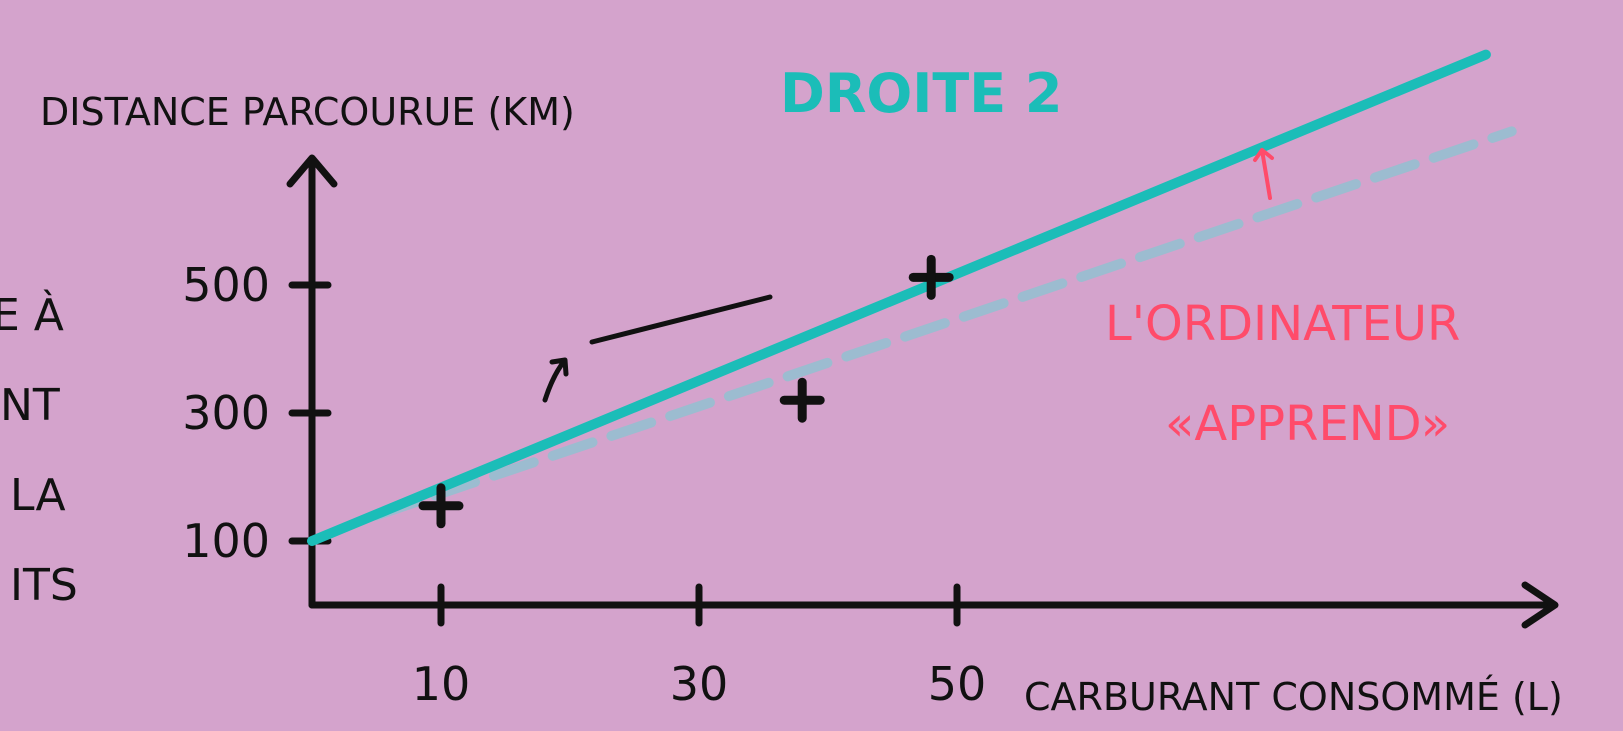 The image size is (1623, 731). What do you see at coordinates (1263, 174) in the screenshot?
I see `up-arrow-red-icon` at bounding box center [1263, 174].